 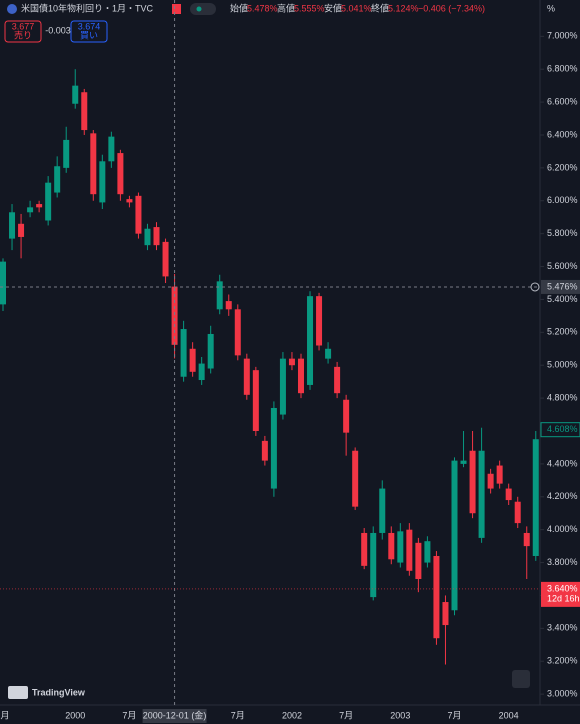 I want to click on sell-button, so click(x=23, y=31).